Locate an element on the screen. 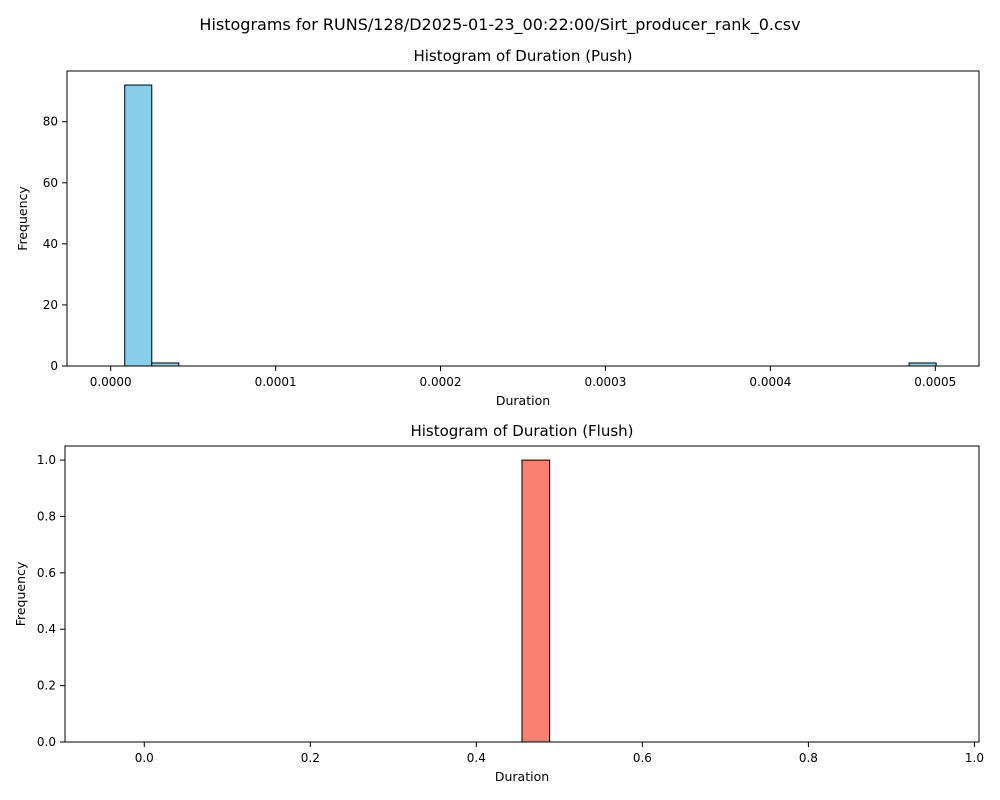 This screenshot has height=800, width=1000. x-tick-label: 0.0002 is located at coordinates (441, 382).